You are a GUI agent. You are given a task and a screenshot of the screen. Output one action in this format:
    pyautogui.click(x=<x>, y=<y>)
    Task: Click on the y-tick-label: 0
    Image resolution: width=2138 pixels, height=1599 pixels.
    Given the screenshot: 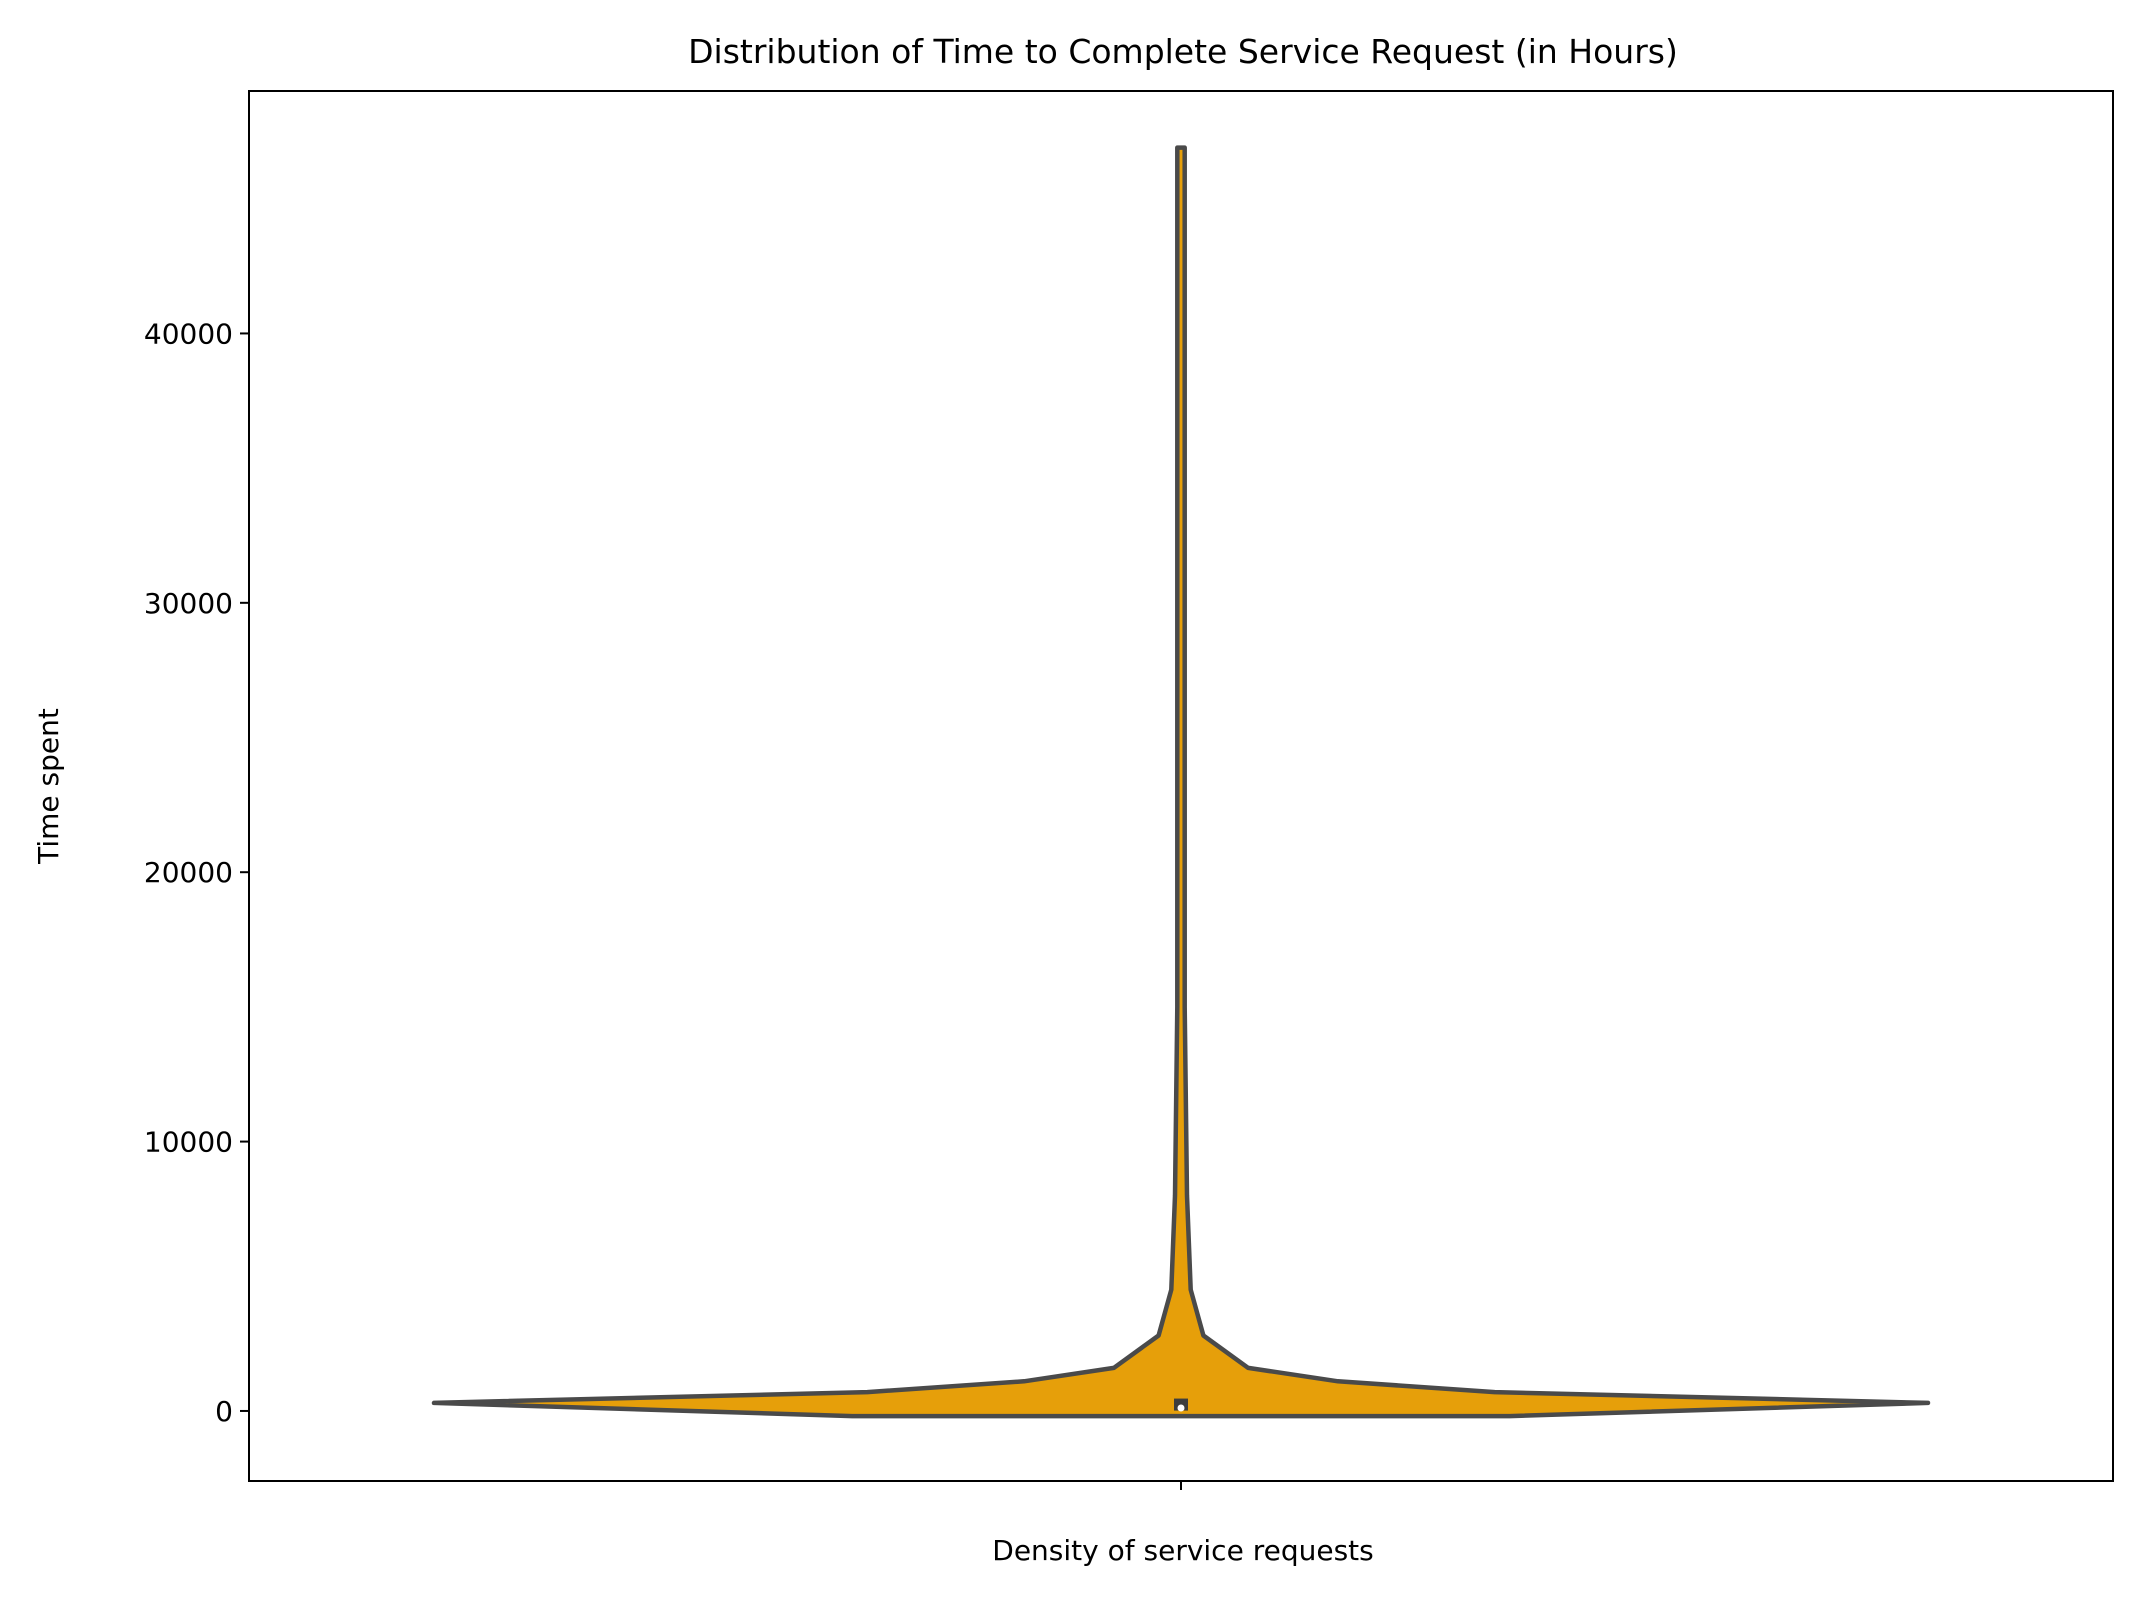 What is the action you would take?
    pyautogui.click(x=224, y=1411)
    